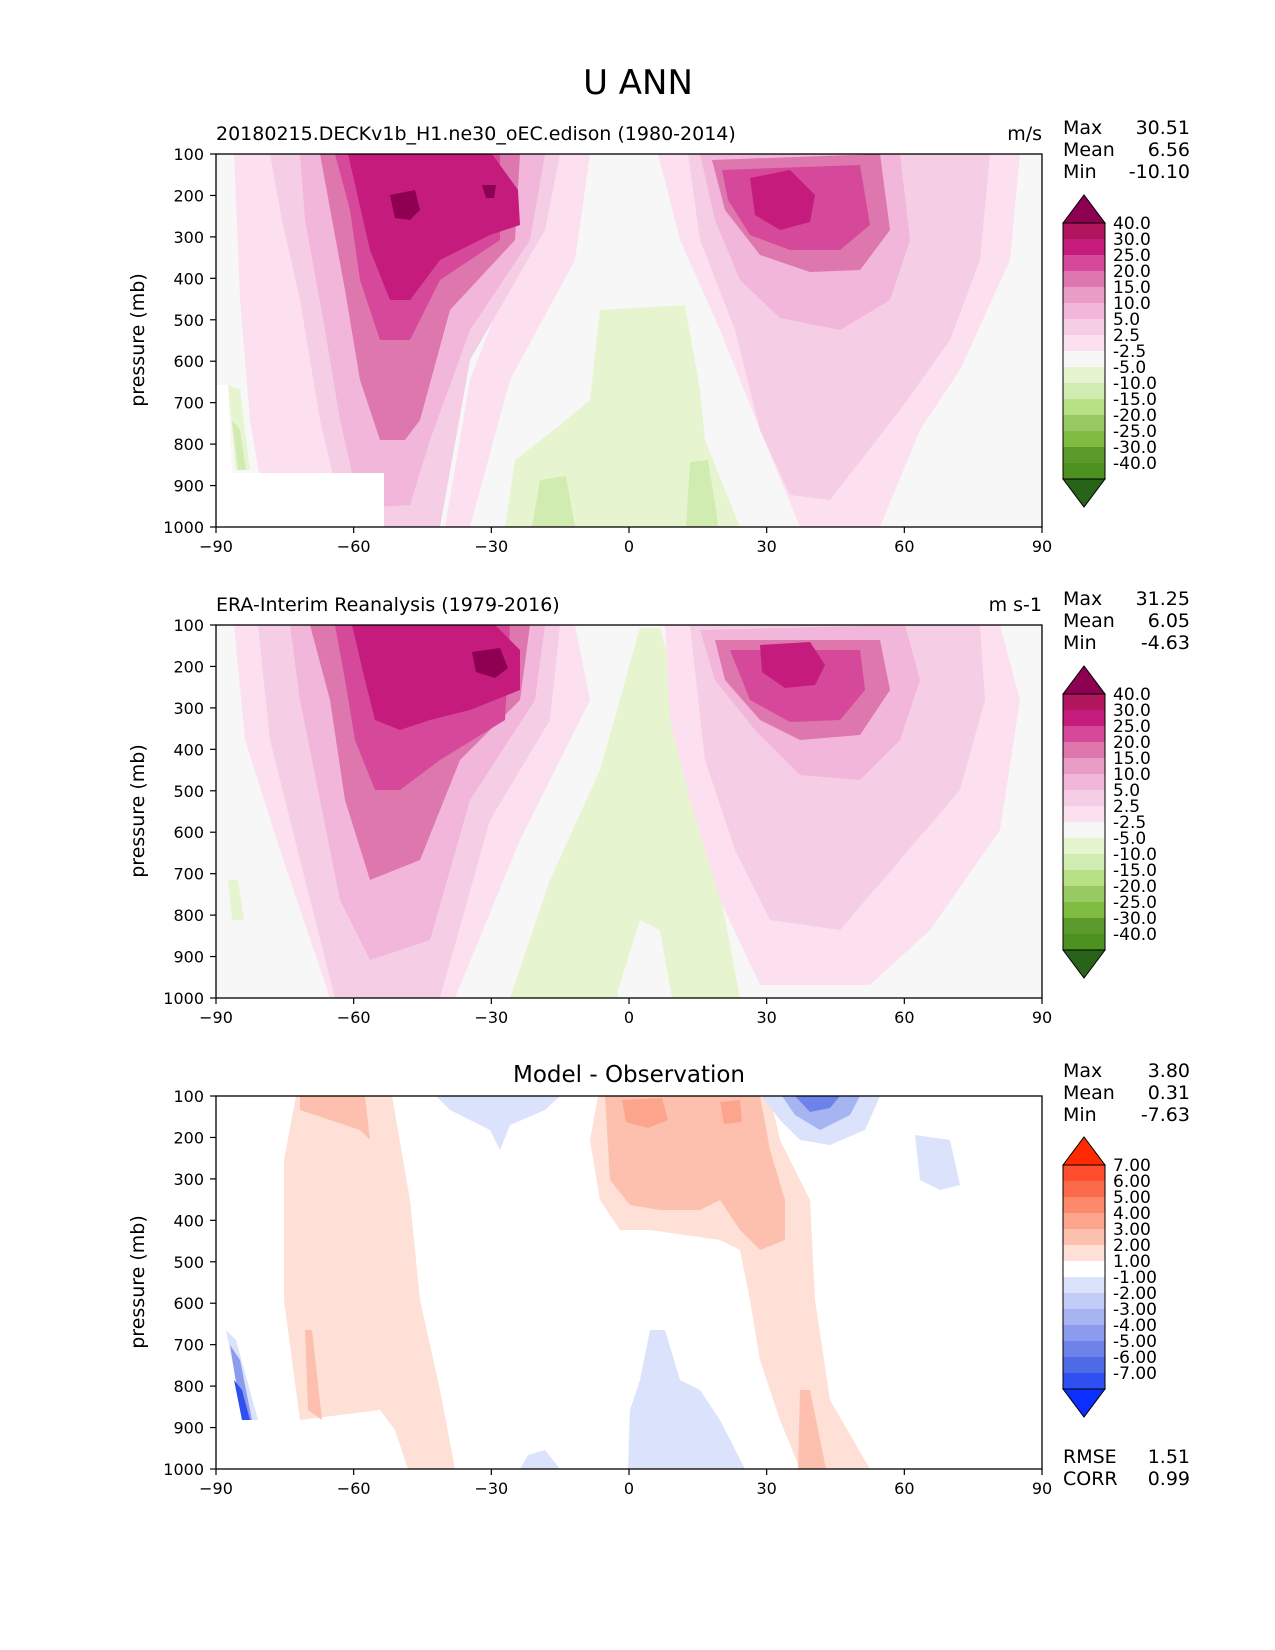 The image size is (1275, 1650). Describe the element at coordinates (1135, 400) in the screenshot. I see `colorbar-tick-label: -15.0` at that location.